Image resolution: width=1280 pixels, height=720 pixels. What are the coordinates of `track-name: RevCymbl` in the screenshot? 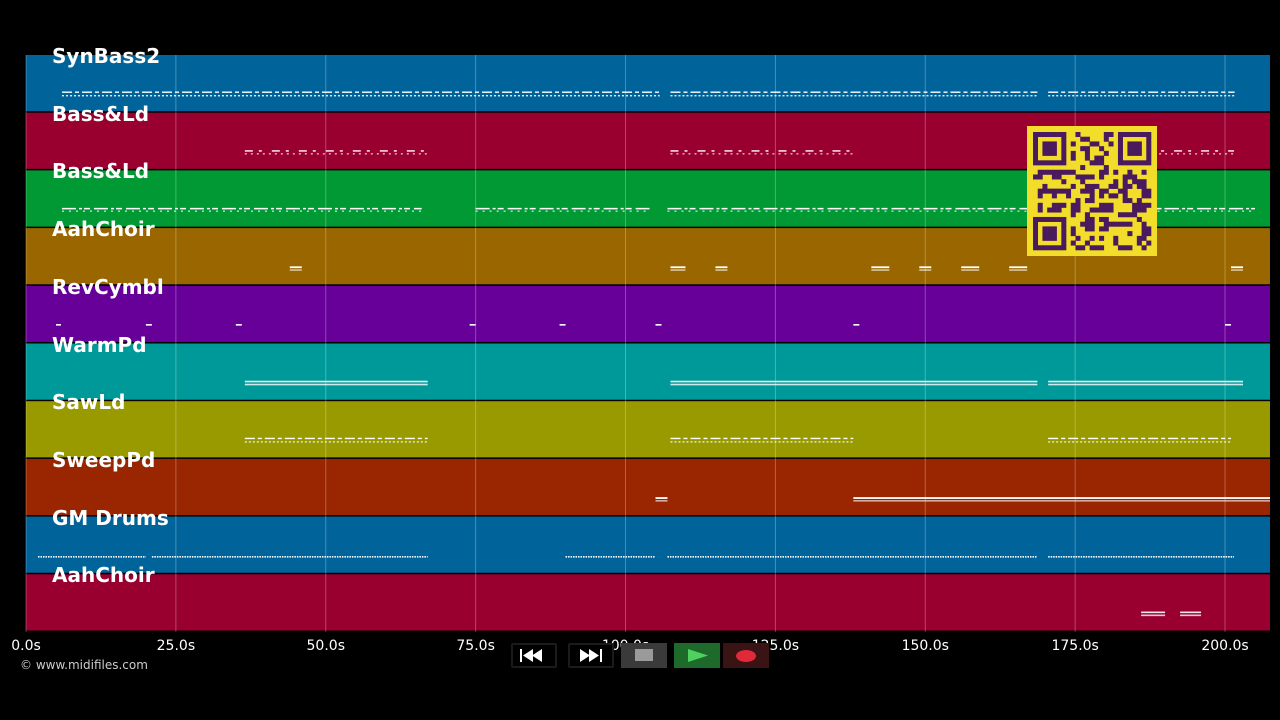 It's located at (108, 286).